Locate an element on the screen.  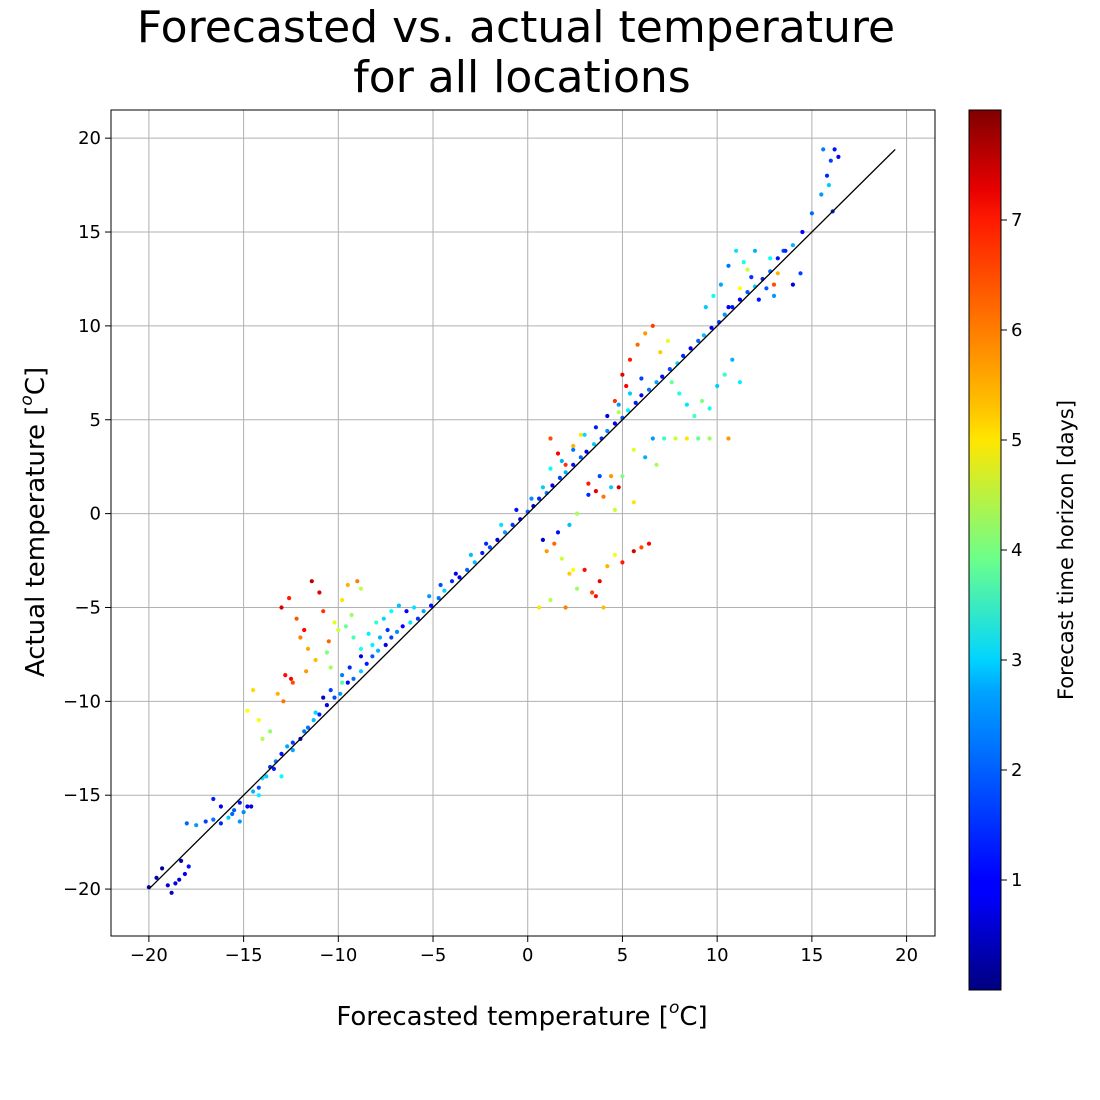
x-axis-label-close: ] is located at coordinates (703, 1017).